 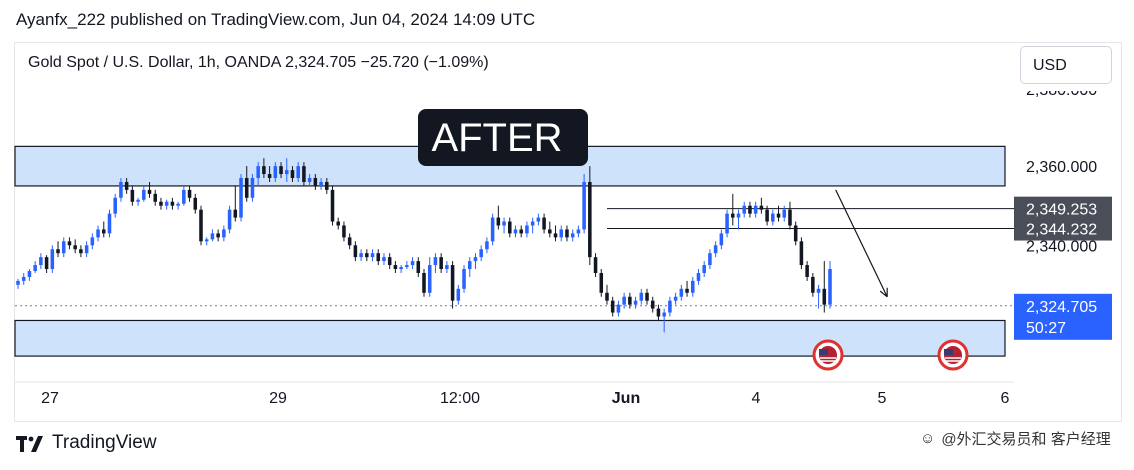 What do you see at coordinates (525, 398) in the screenshot?
I see `time-axis: 27 29 12:00 Jun 4 5 6` at bounding box center [525, 398].